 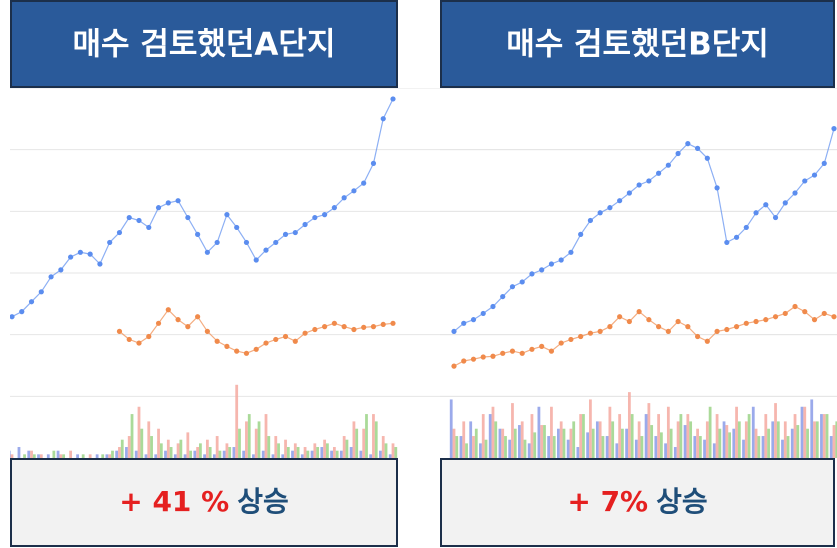 I want to click on result-box, so click(x=204, y=502).